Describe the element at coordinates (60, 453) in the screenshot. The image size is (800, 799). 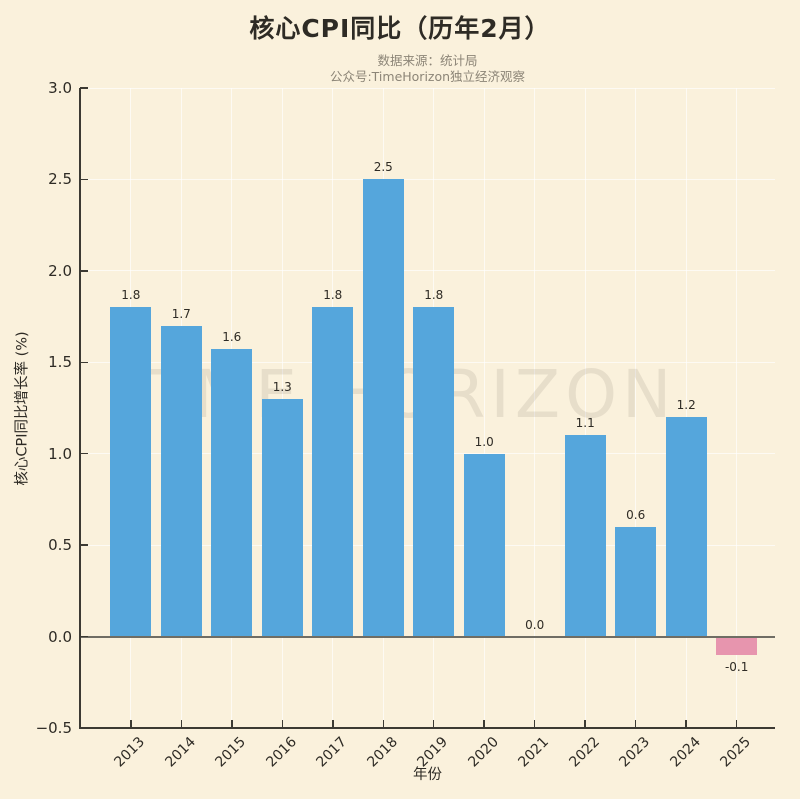
I see `y-tick-label: 1.0` at that location.